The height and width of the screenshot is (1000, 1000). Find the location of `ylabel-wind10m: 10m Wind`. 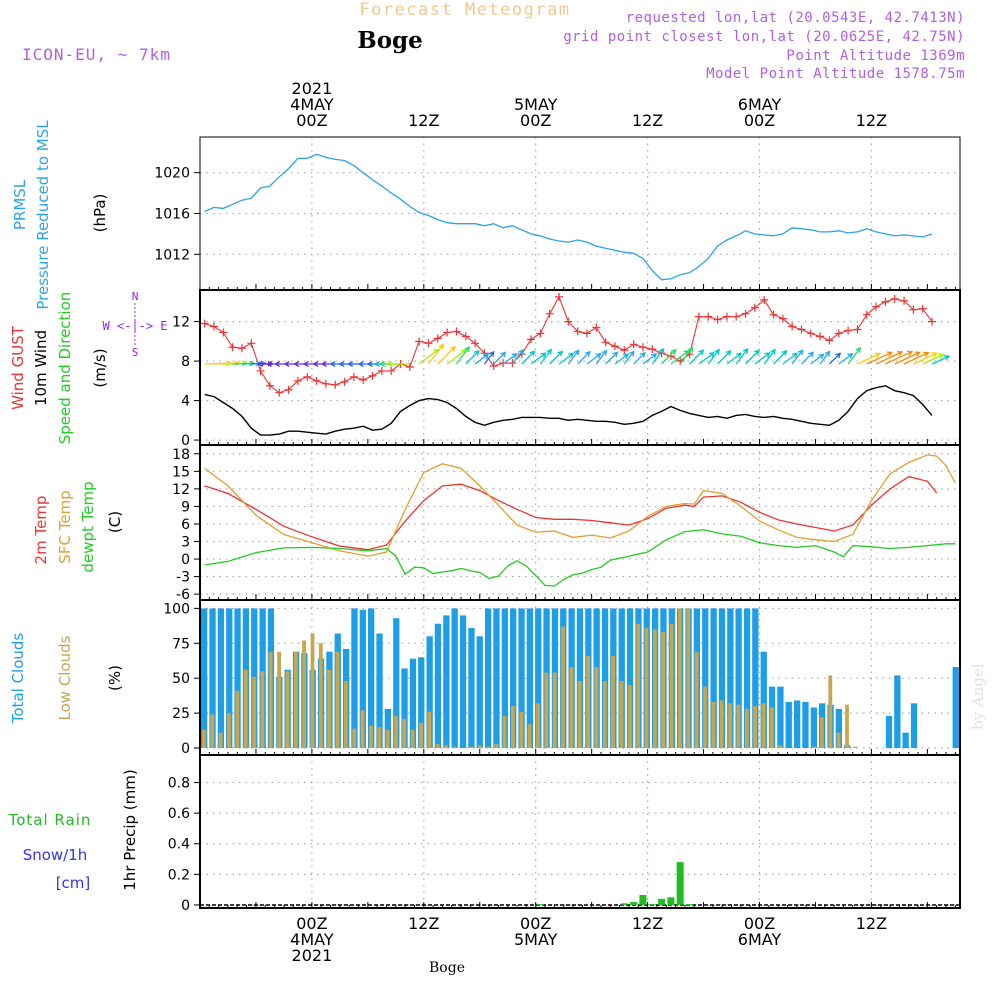

ylabel-wind10m: 10m Wind is located at coordinates (41, 368).